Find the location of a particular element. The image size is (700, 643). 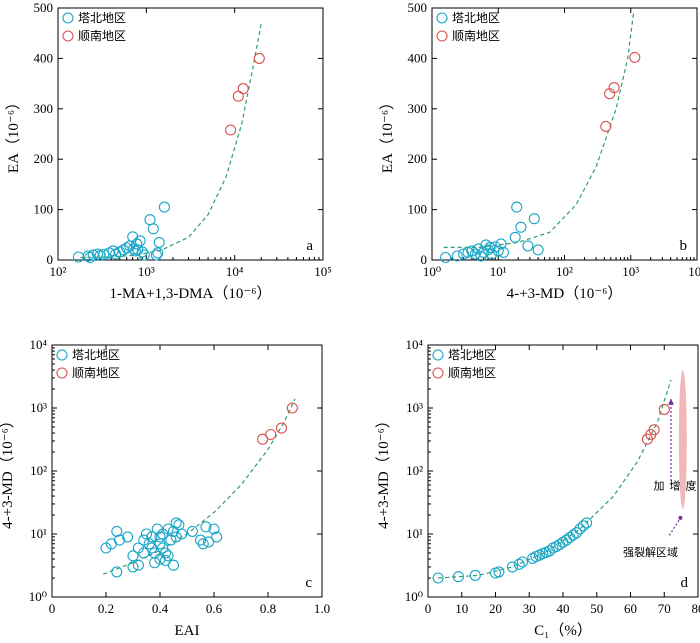

zone-arrow is located at coordinates (674, 526).